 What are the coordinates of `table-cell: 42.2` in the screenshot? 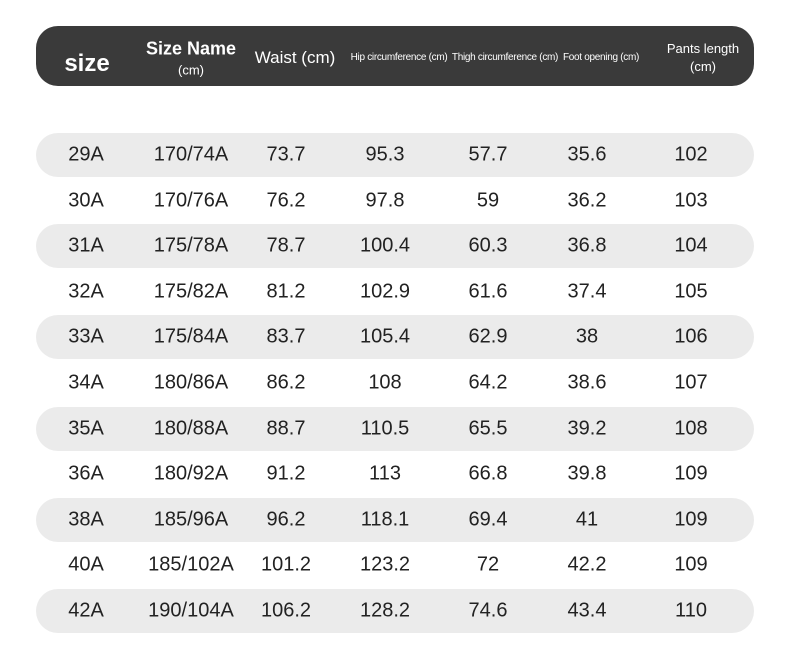 It's located at (587, 564).